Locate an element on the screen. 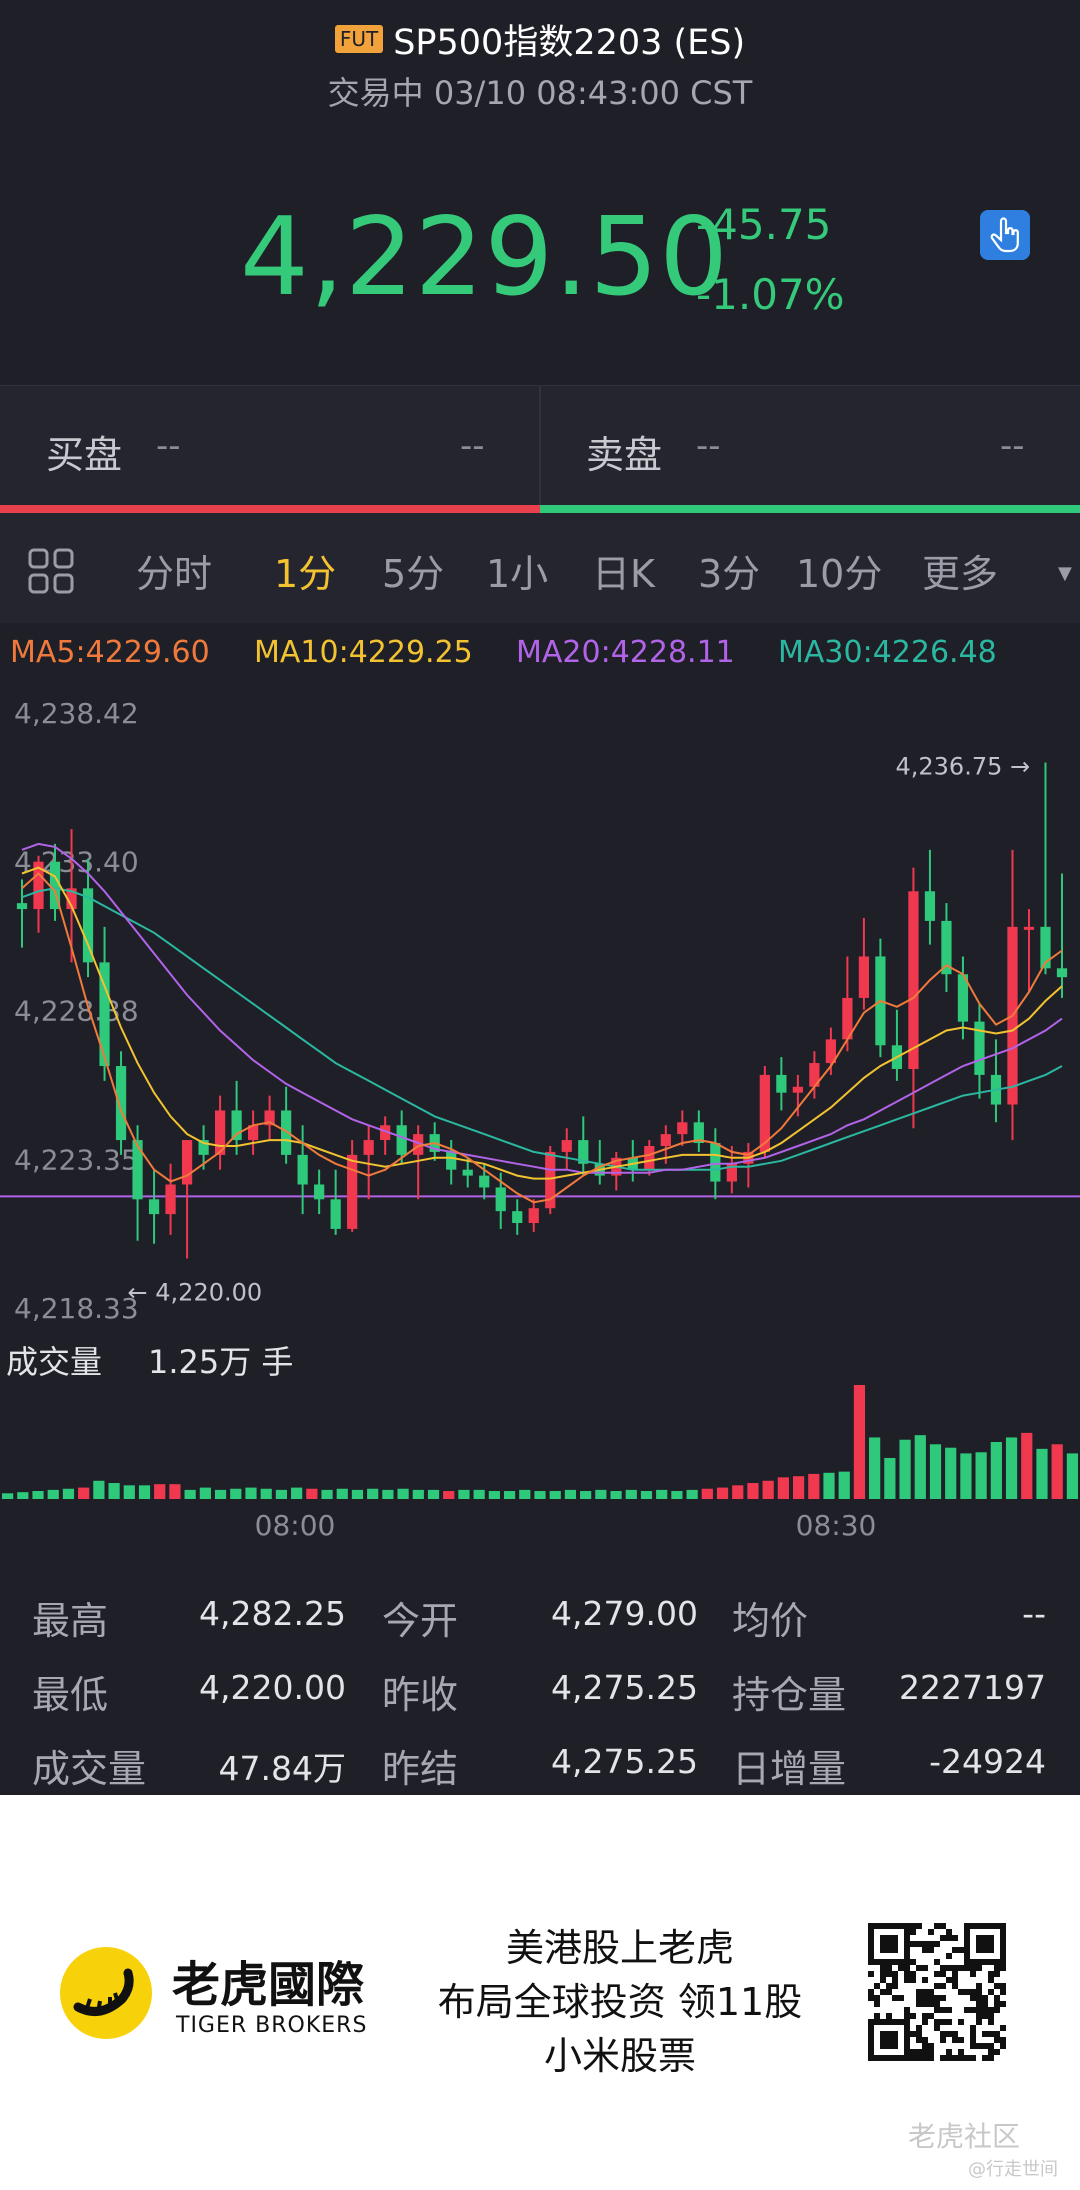 The height and width of the screenshot is (2190, 1080). trade-hand-icon is located at coordinates (1005, 235).